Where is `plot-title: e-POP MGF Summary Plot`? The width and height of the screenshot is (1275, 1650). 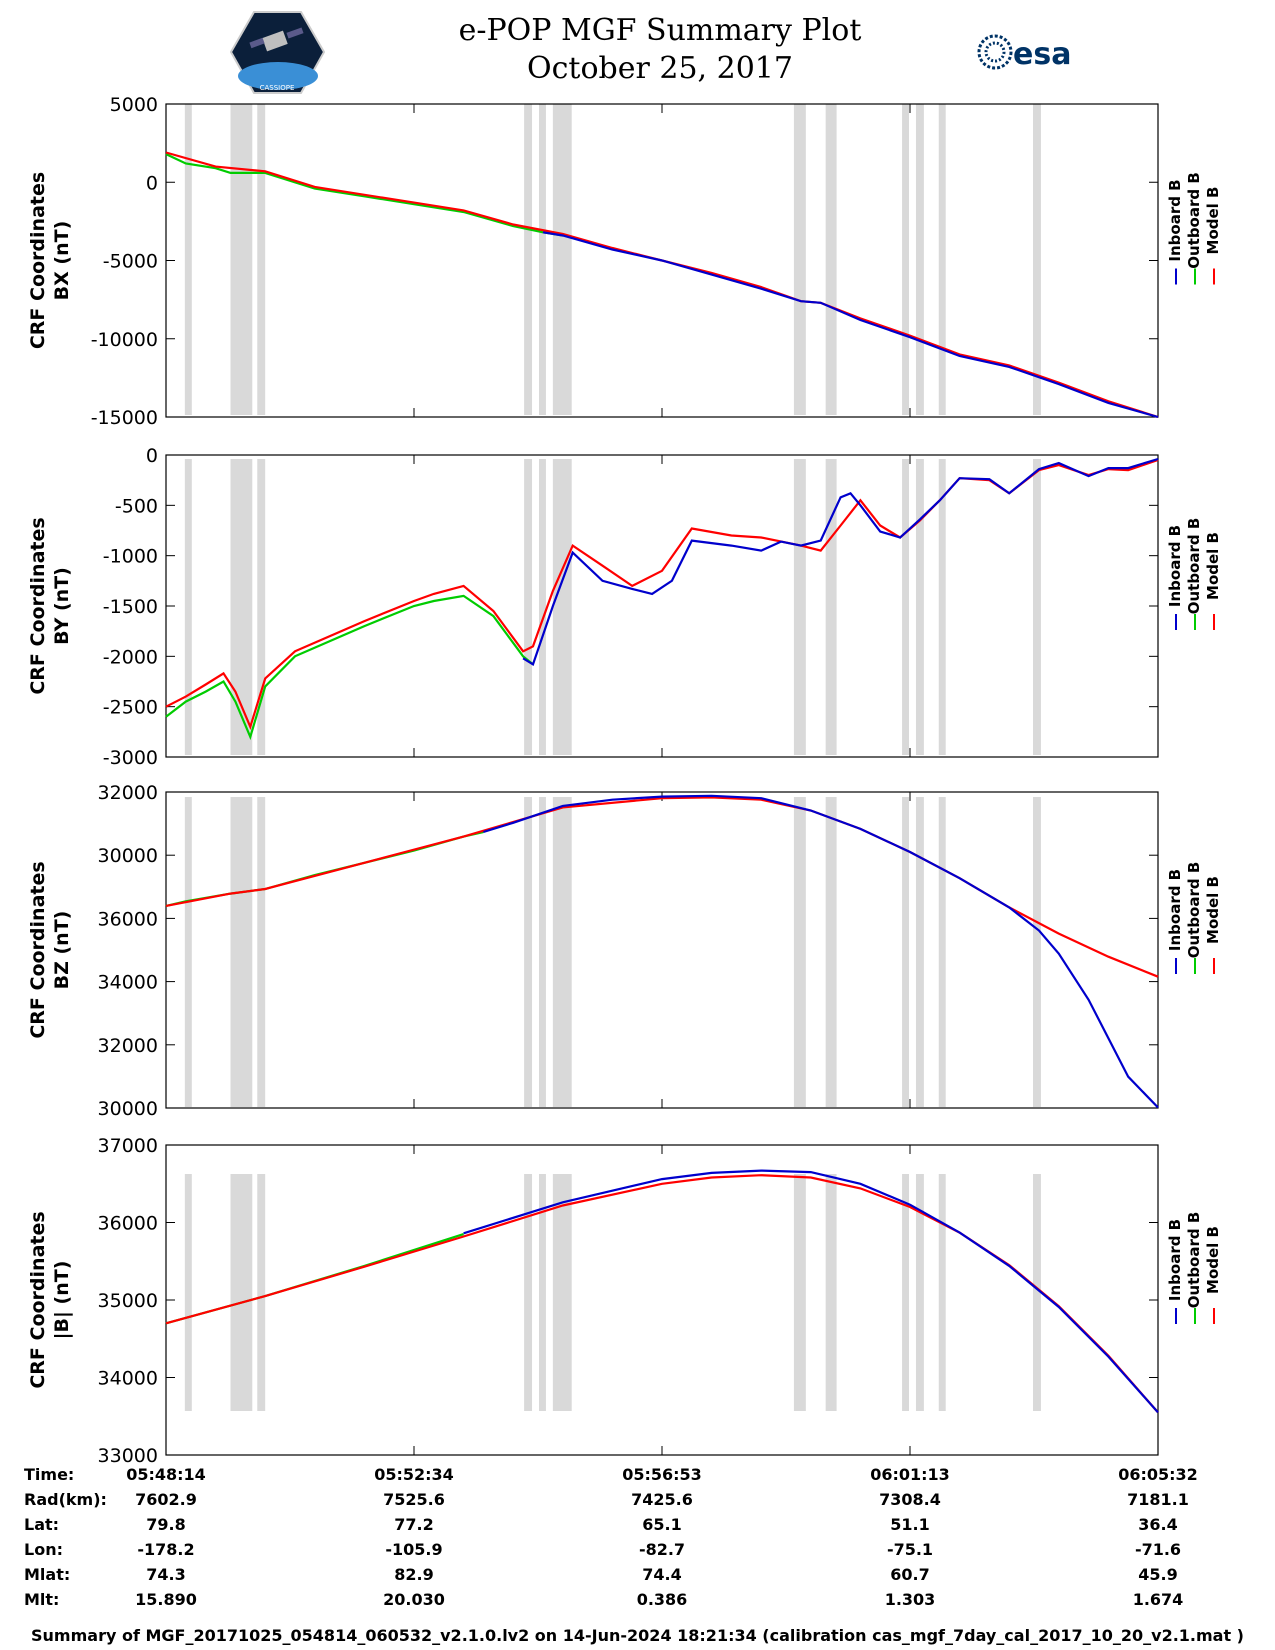
plot-title: e-POP MGF Summary Plot is located at coordinates (660, 30).